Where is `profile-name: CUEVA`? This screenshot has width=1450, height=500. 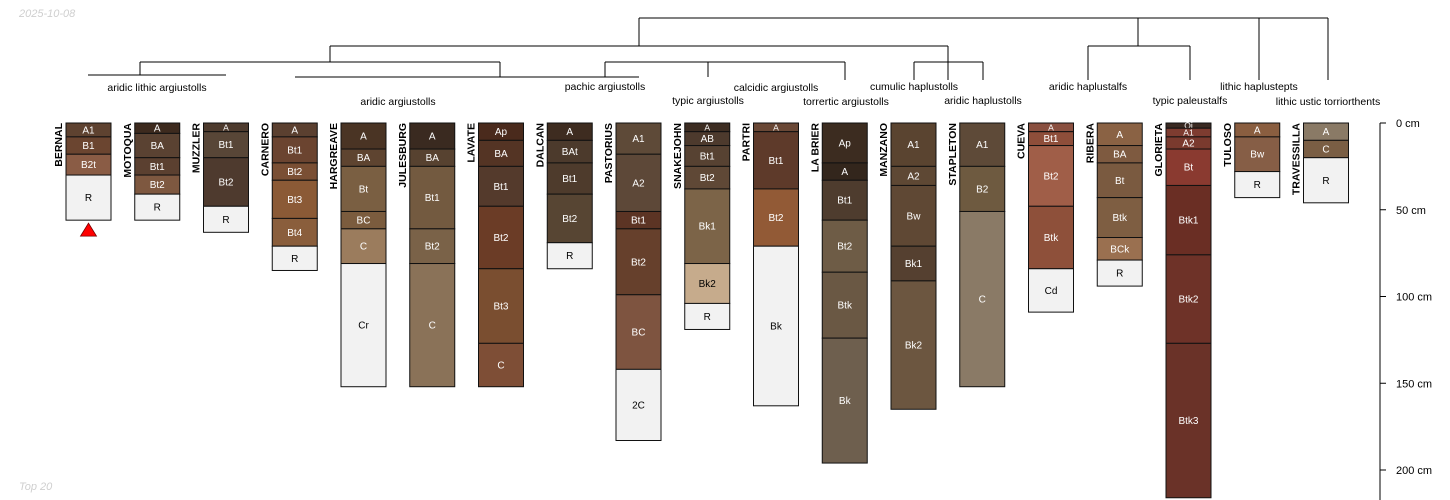 profile-name: CUEVA is located at coordinates (1022, 141).